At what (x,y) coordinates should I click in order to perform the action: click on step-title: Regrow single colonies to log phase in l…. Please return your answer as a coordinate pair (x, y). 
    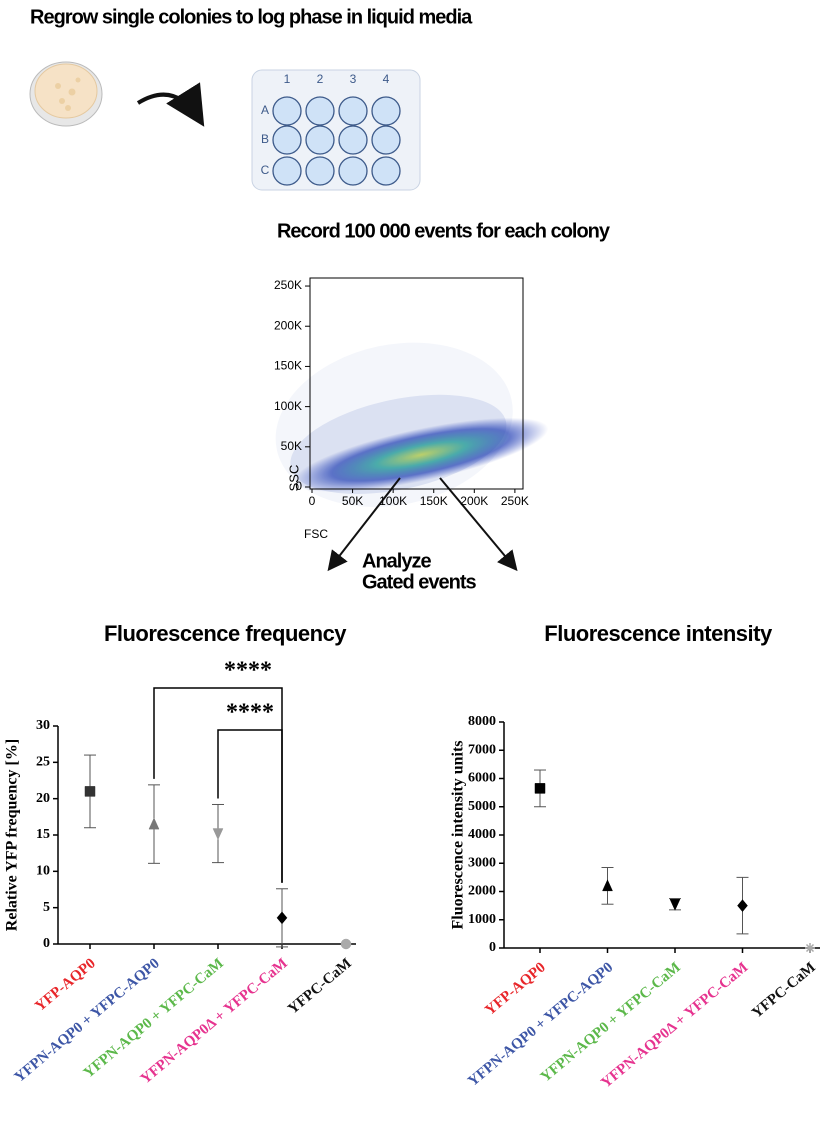
    Looking at the image, I should click on (251, 17).